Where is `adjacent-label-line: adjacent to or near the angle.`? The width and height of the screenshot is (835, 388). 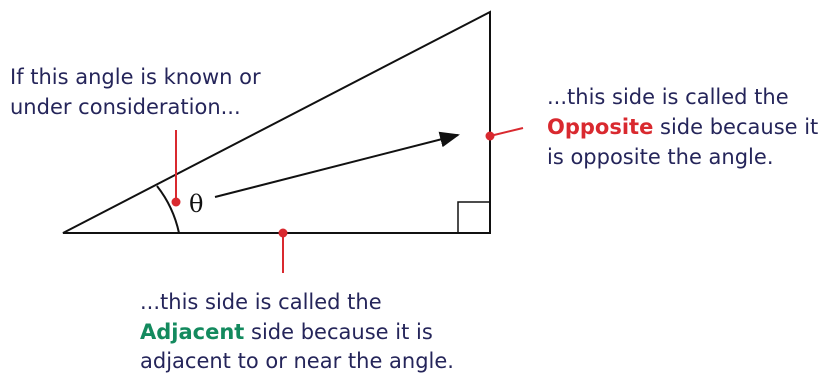 adjacent-label-line: adjacent to or near the angle. is located at coordinates (297, 361).